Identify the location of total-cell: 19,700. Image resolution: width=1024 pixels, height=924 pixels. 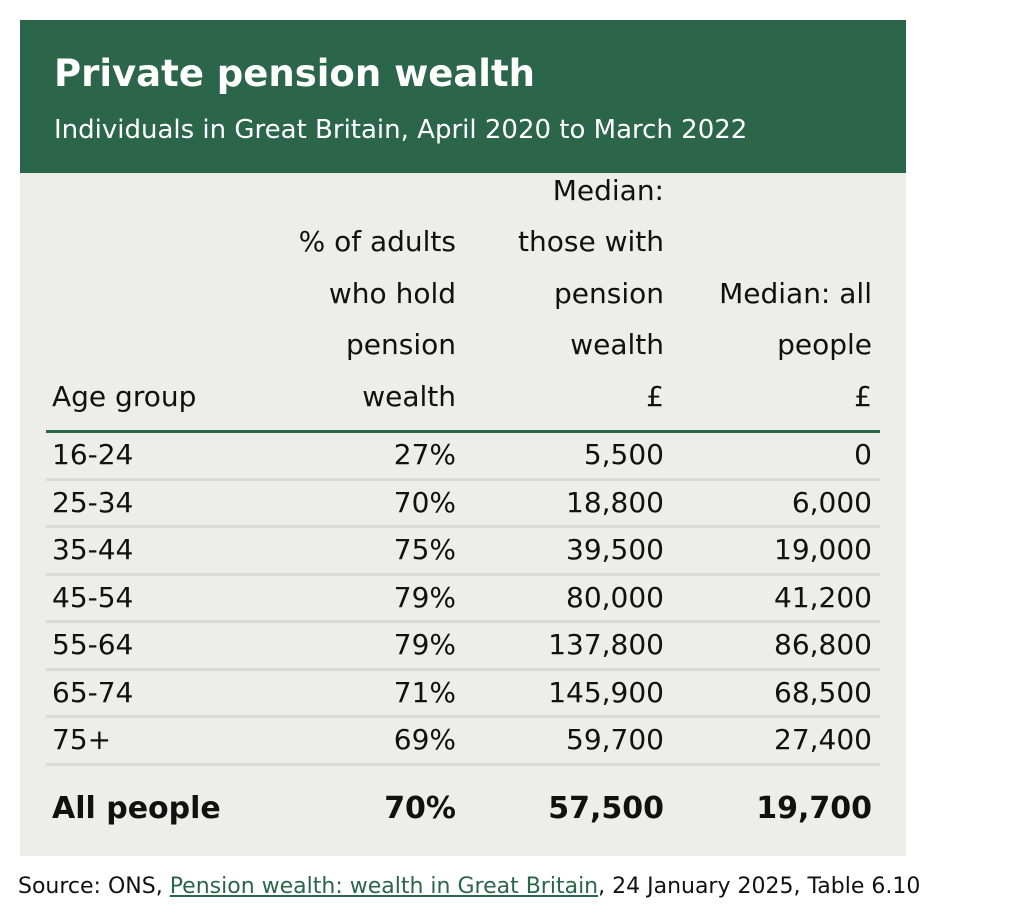
(814, 808).